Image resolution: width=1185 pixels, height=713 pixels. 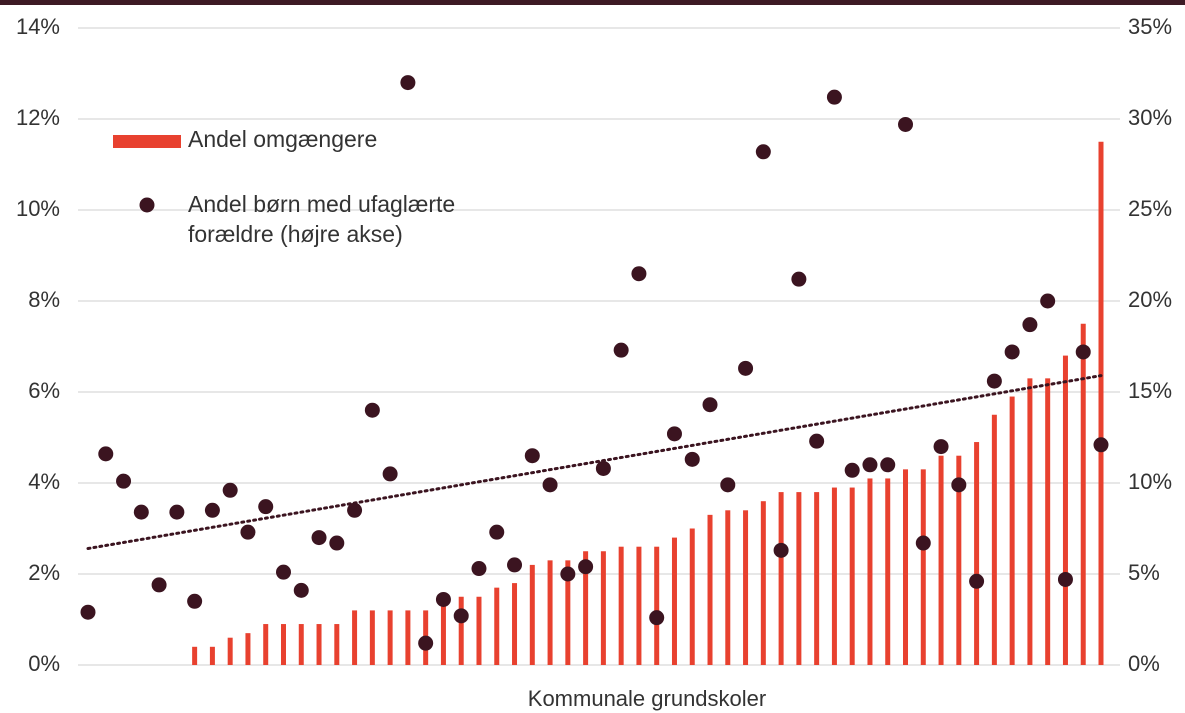 I want to click on y2-tick-label: 5%, so click(x=1144, y=572).